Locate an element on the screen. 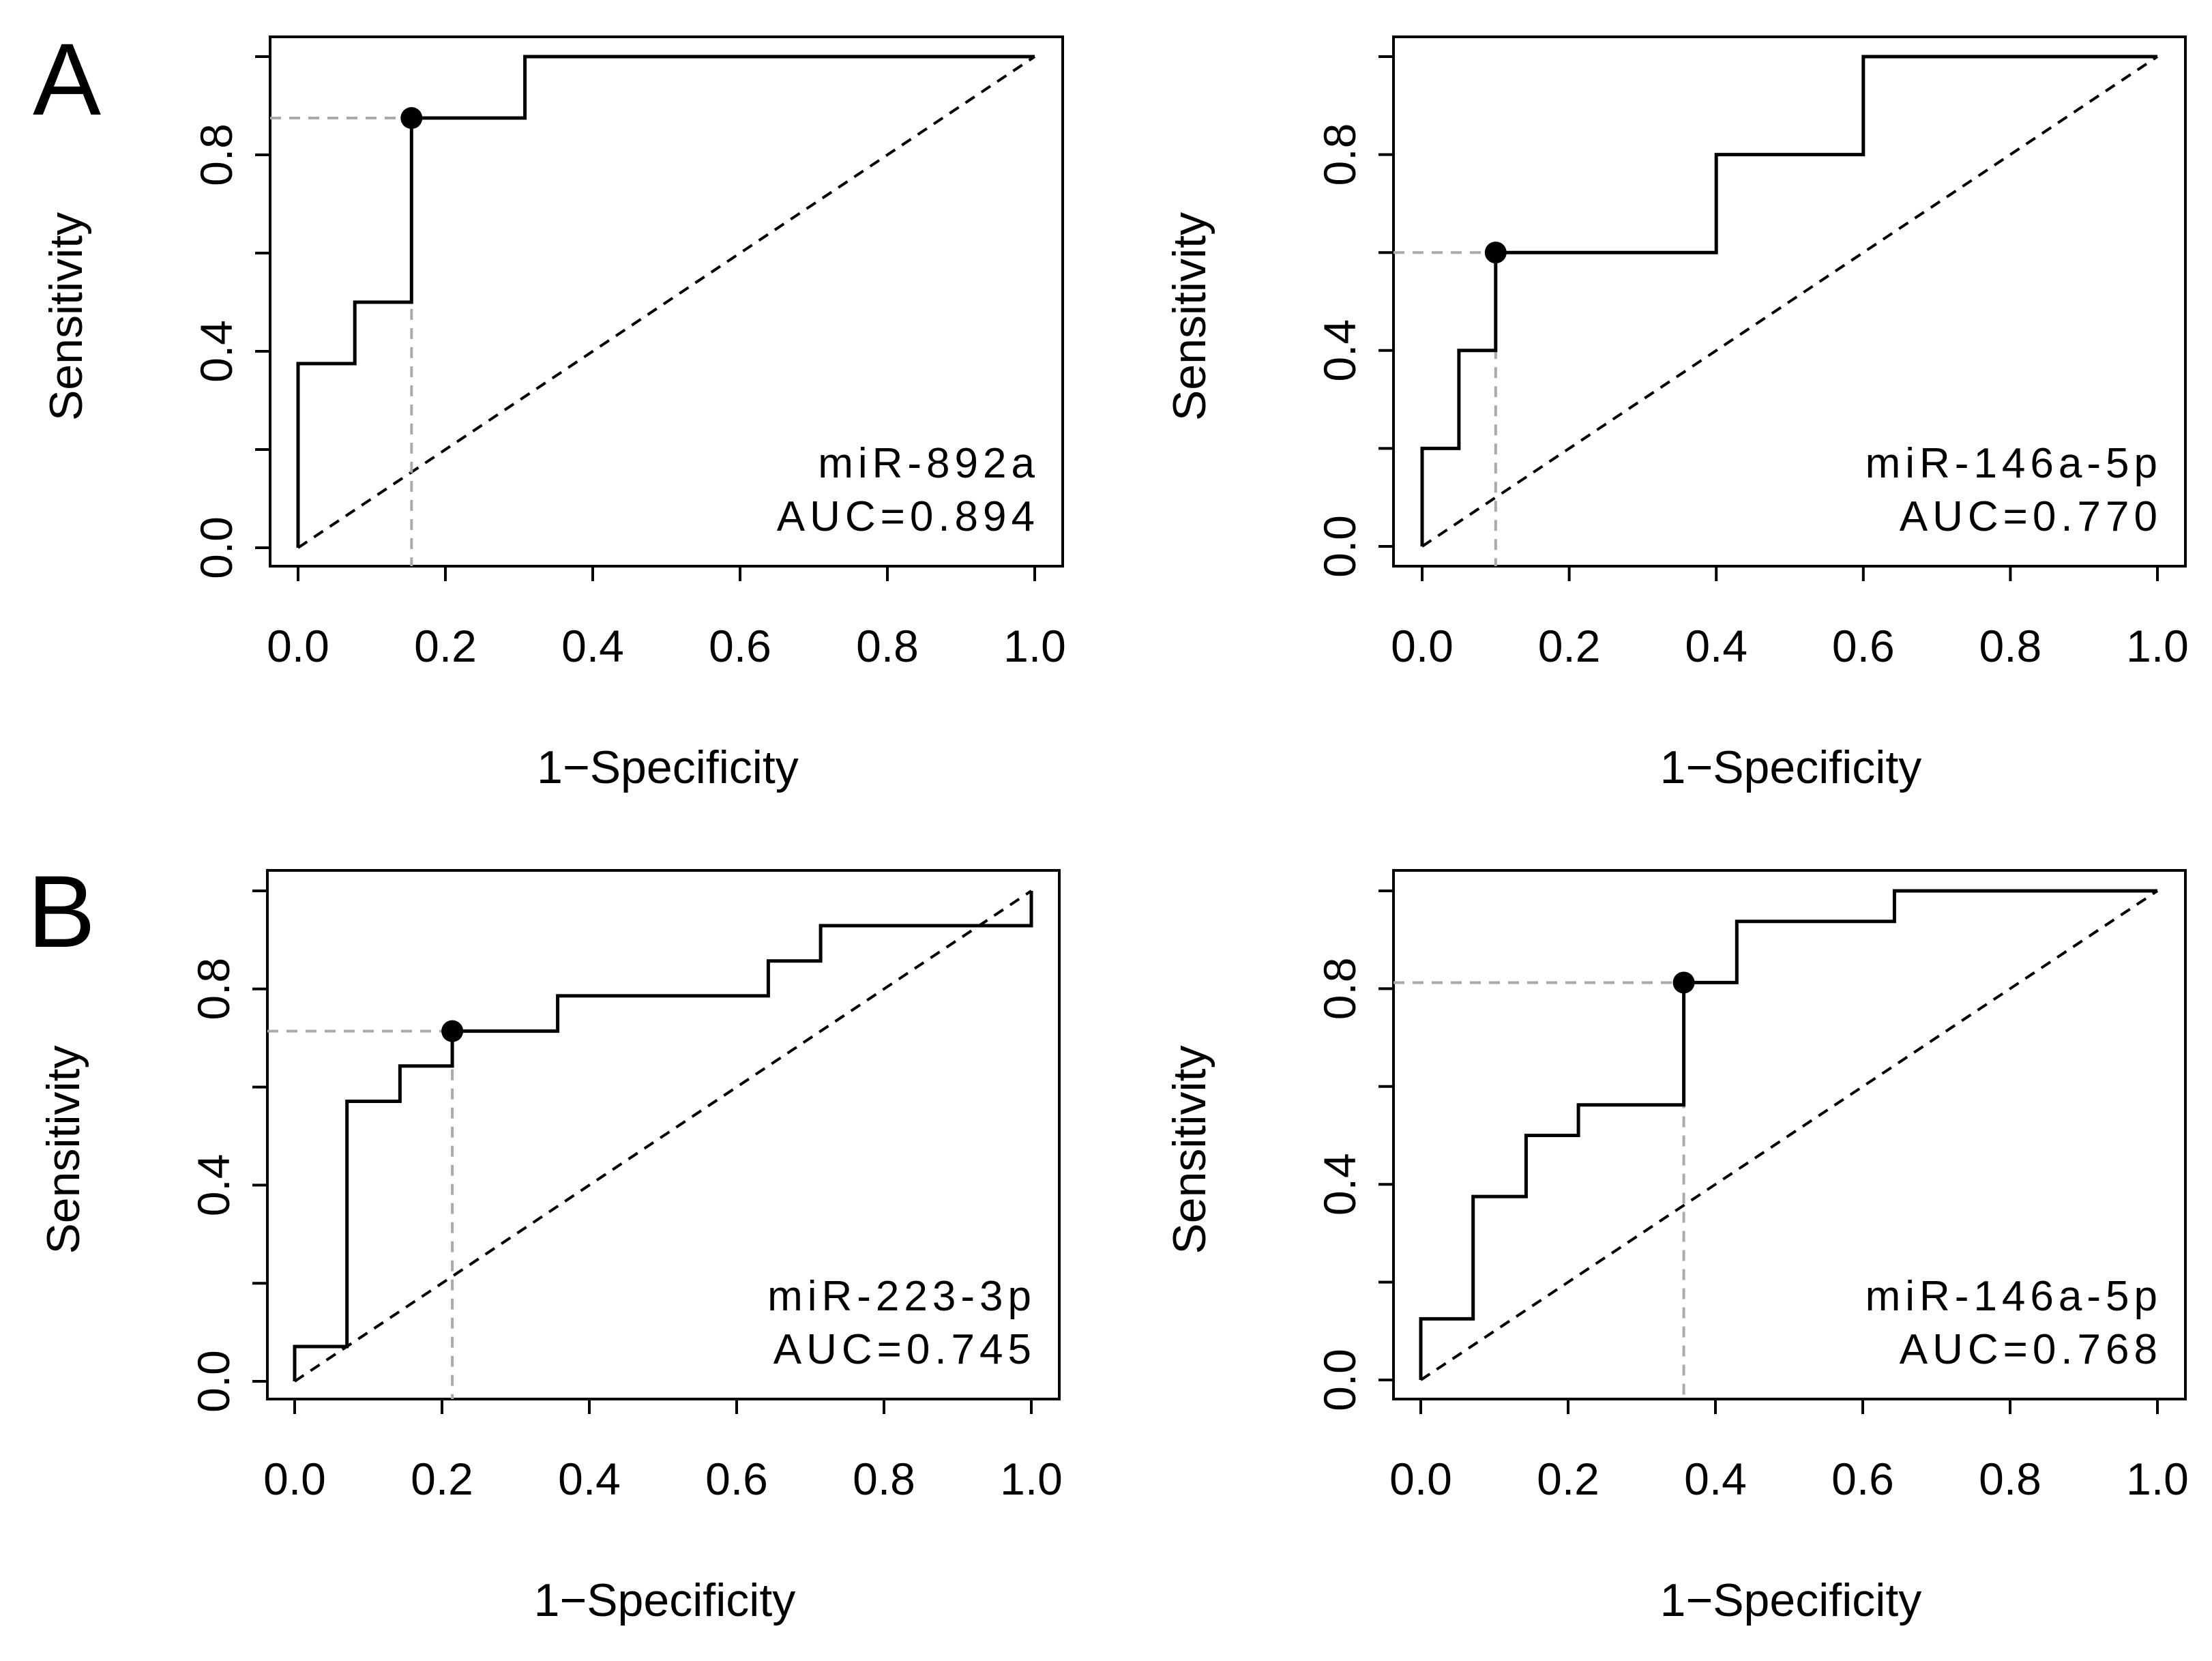  mirna-name-label: miR-892a is located at coordinates (928, 463).